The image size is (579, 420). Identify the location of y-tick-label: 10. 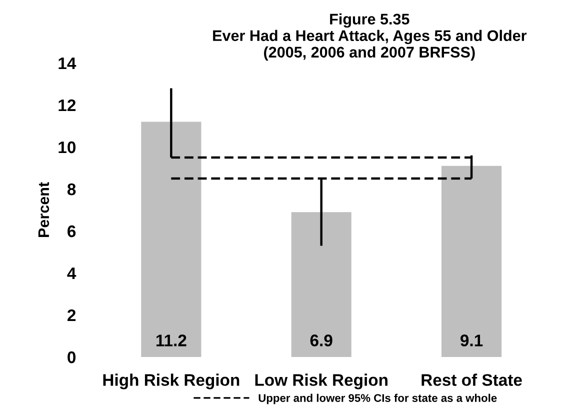
(67, 147).